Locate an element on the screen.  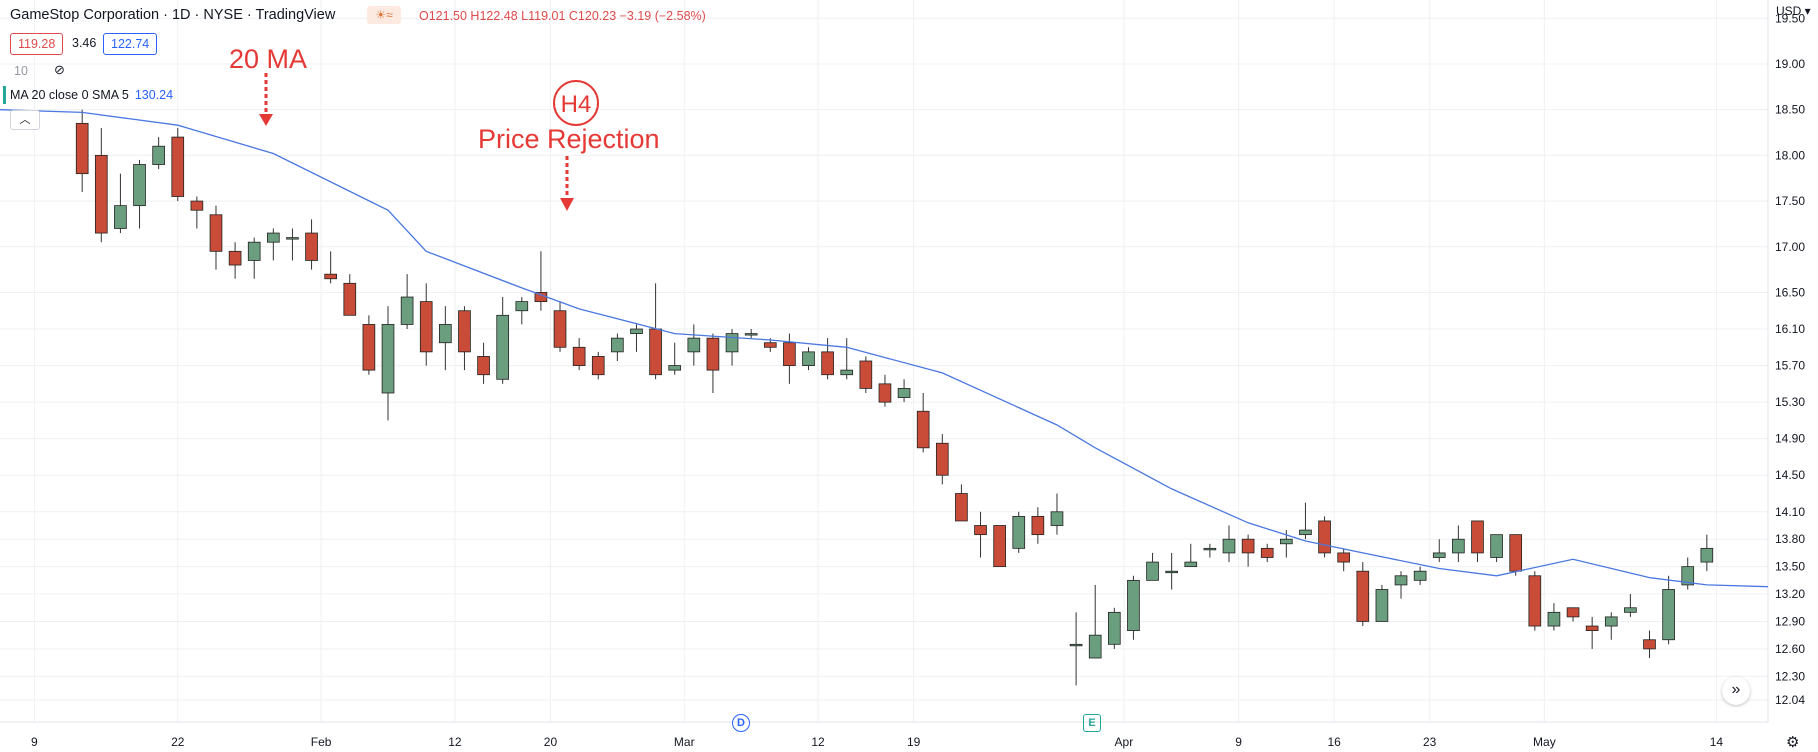
price-tick-label: 19.00 is located at coordinates (1790, 64).